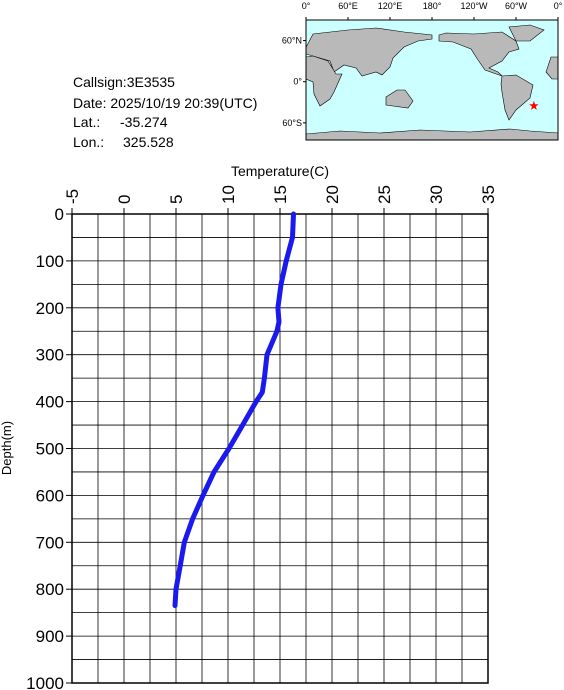  Describe the element at coordinates (234, 410) in the screenshot. I see `temperature-profile` at that location.